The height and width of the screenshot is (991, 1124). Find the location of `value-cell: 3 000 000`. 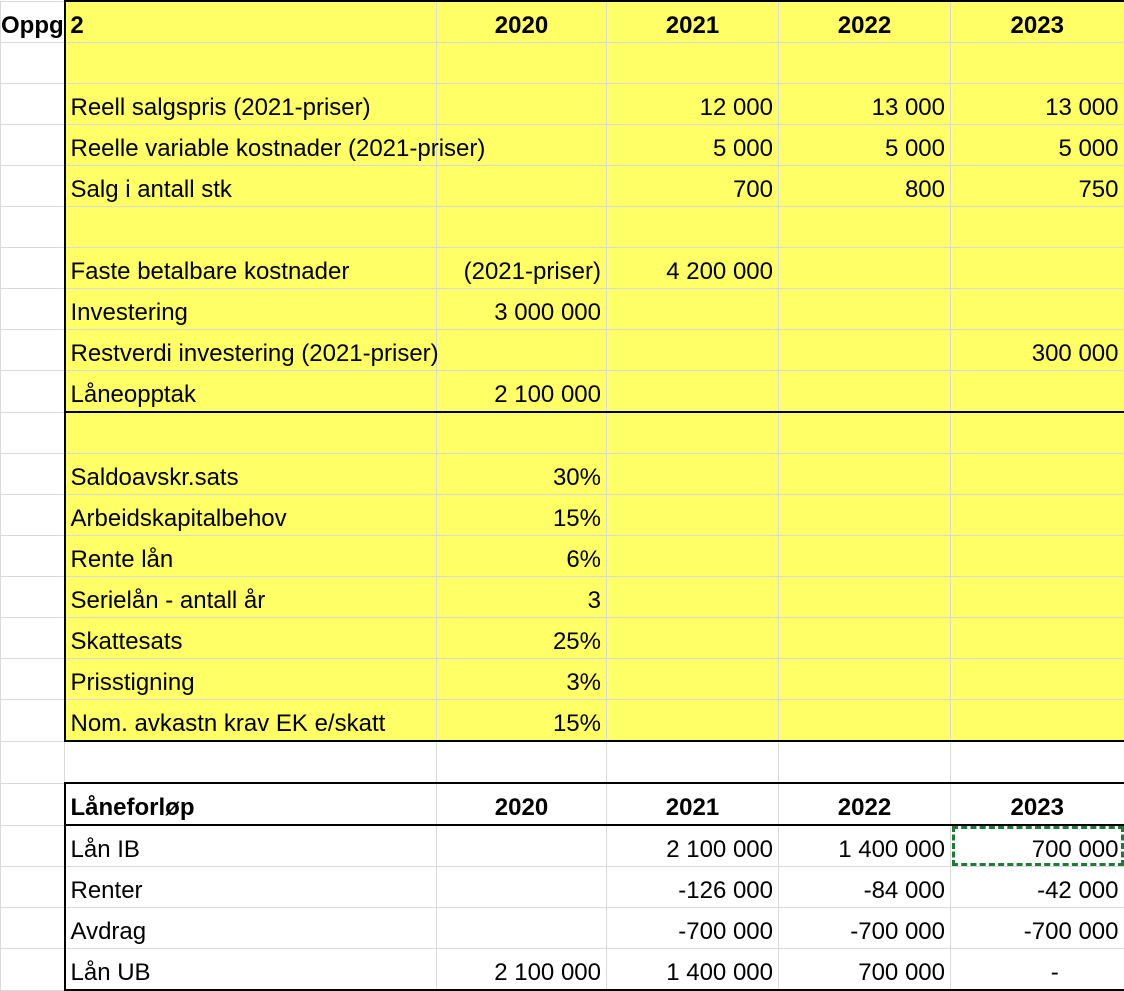

value-cell: 3 000 000 is located at coordinates (522, 309).